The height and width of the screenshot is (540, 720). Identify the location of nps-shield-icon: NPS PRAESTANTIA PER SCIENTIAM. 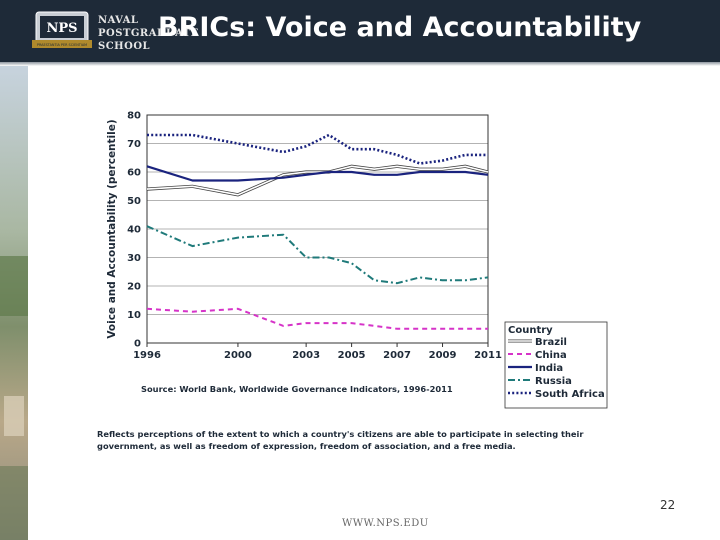
(62, 29).